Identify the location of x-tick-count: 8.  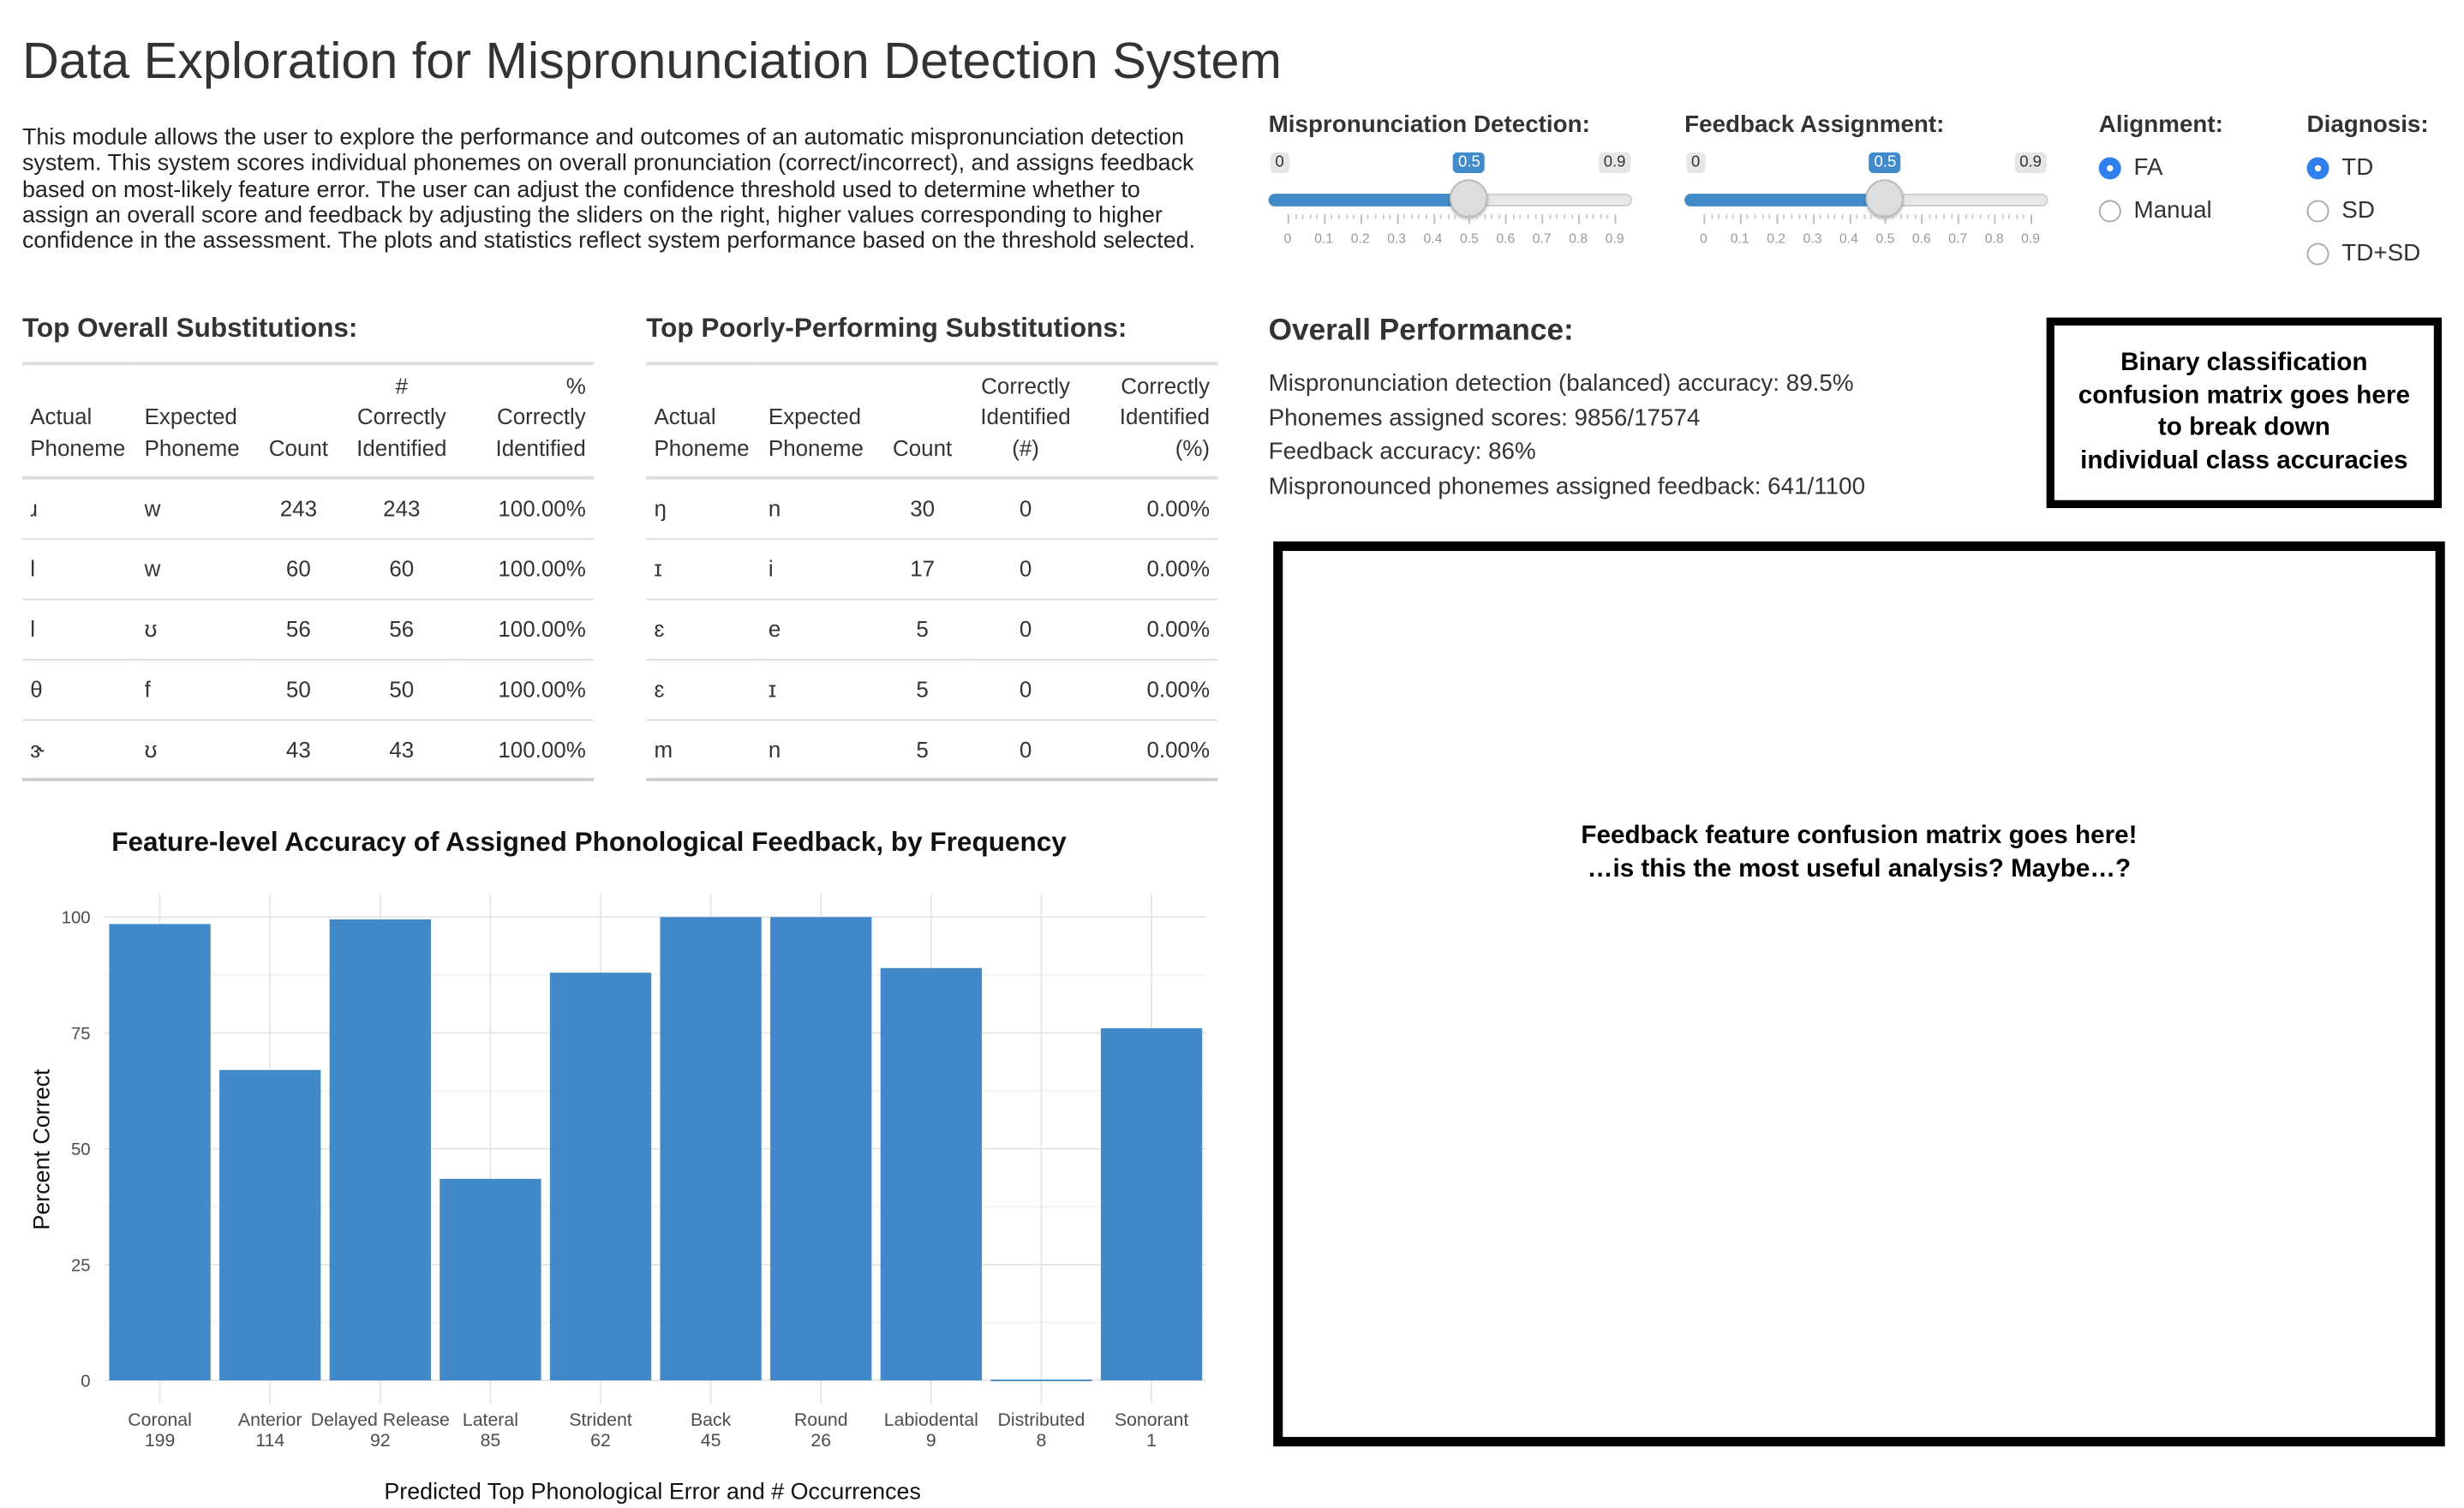
(1042, 1440).